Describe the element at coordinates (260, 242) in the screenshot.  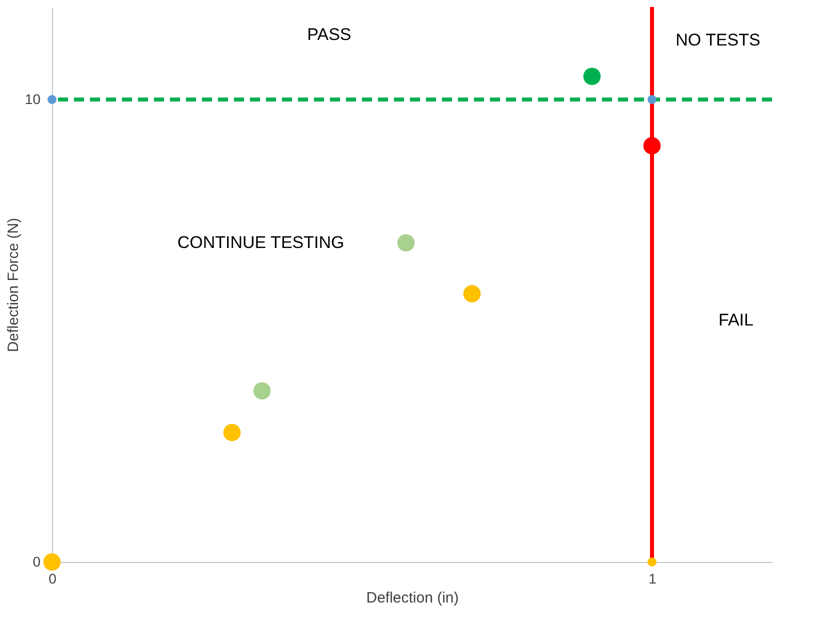
I see `annotation: CONTINUE TESTING` at that location.